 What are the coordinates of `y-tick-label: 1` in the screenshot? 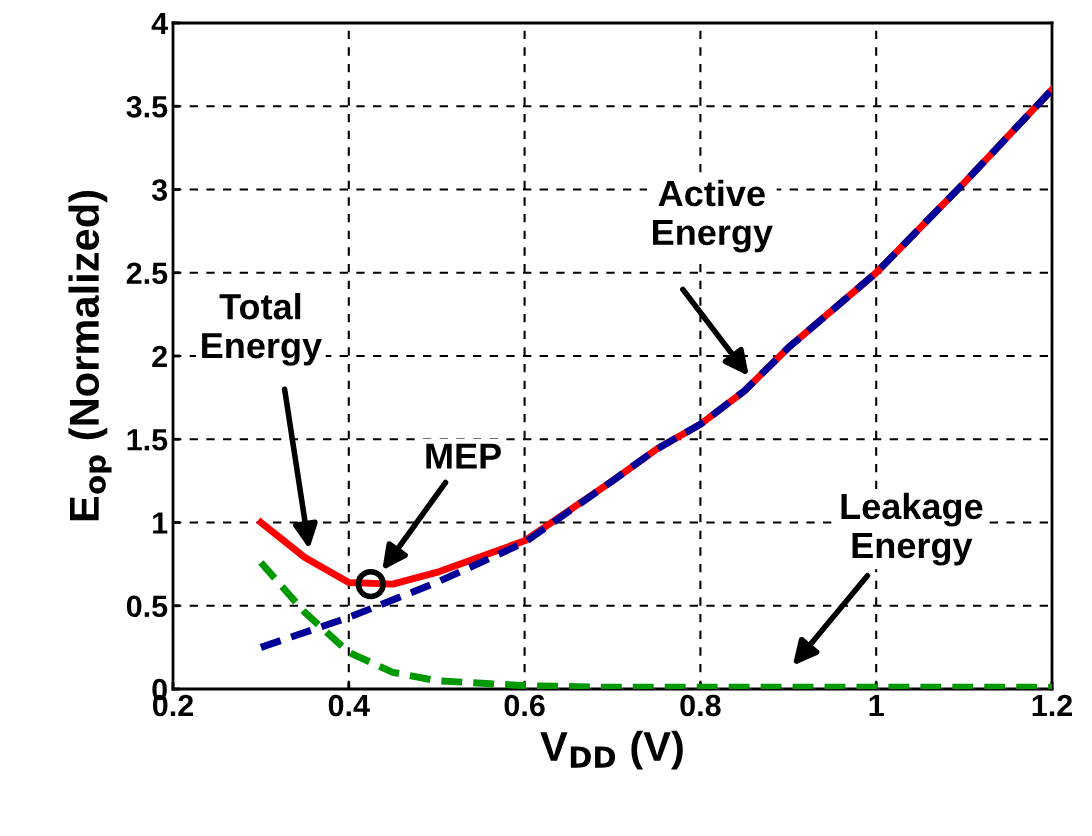 It's located at (160, 523).